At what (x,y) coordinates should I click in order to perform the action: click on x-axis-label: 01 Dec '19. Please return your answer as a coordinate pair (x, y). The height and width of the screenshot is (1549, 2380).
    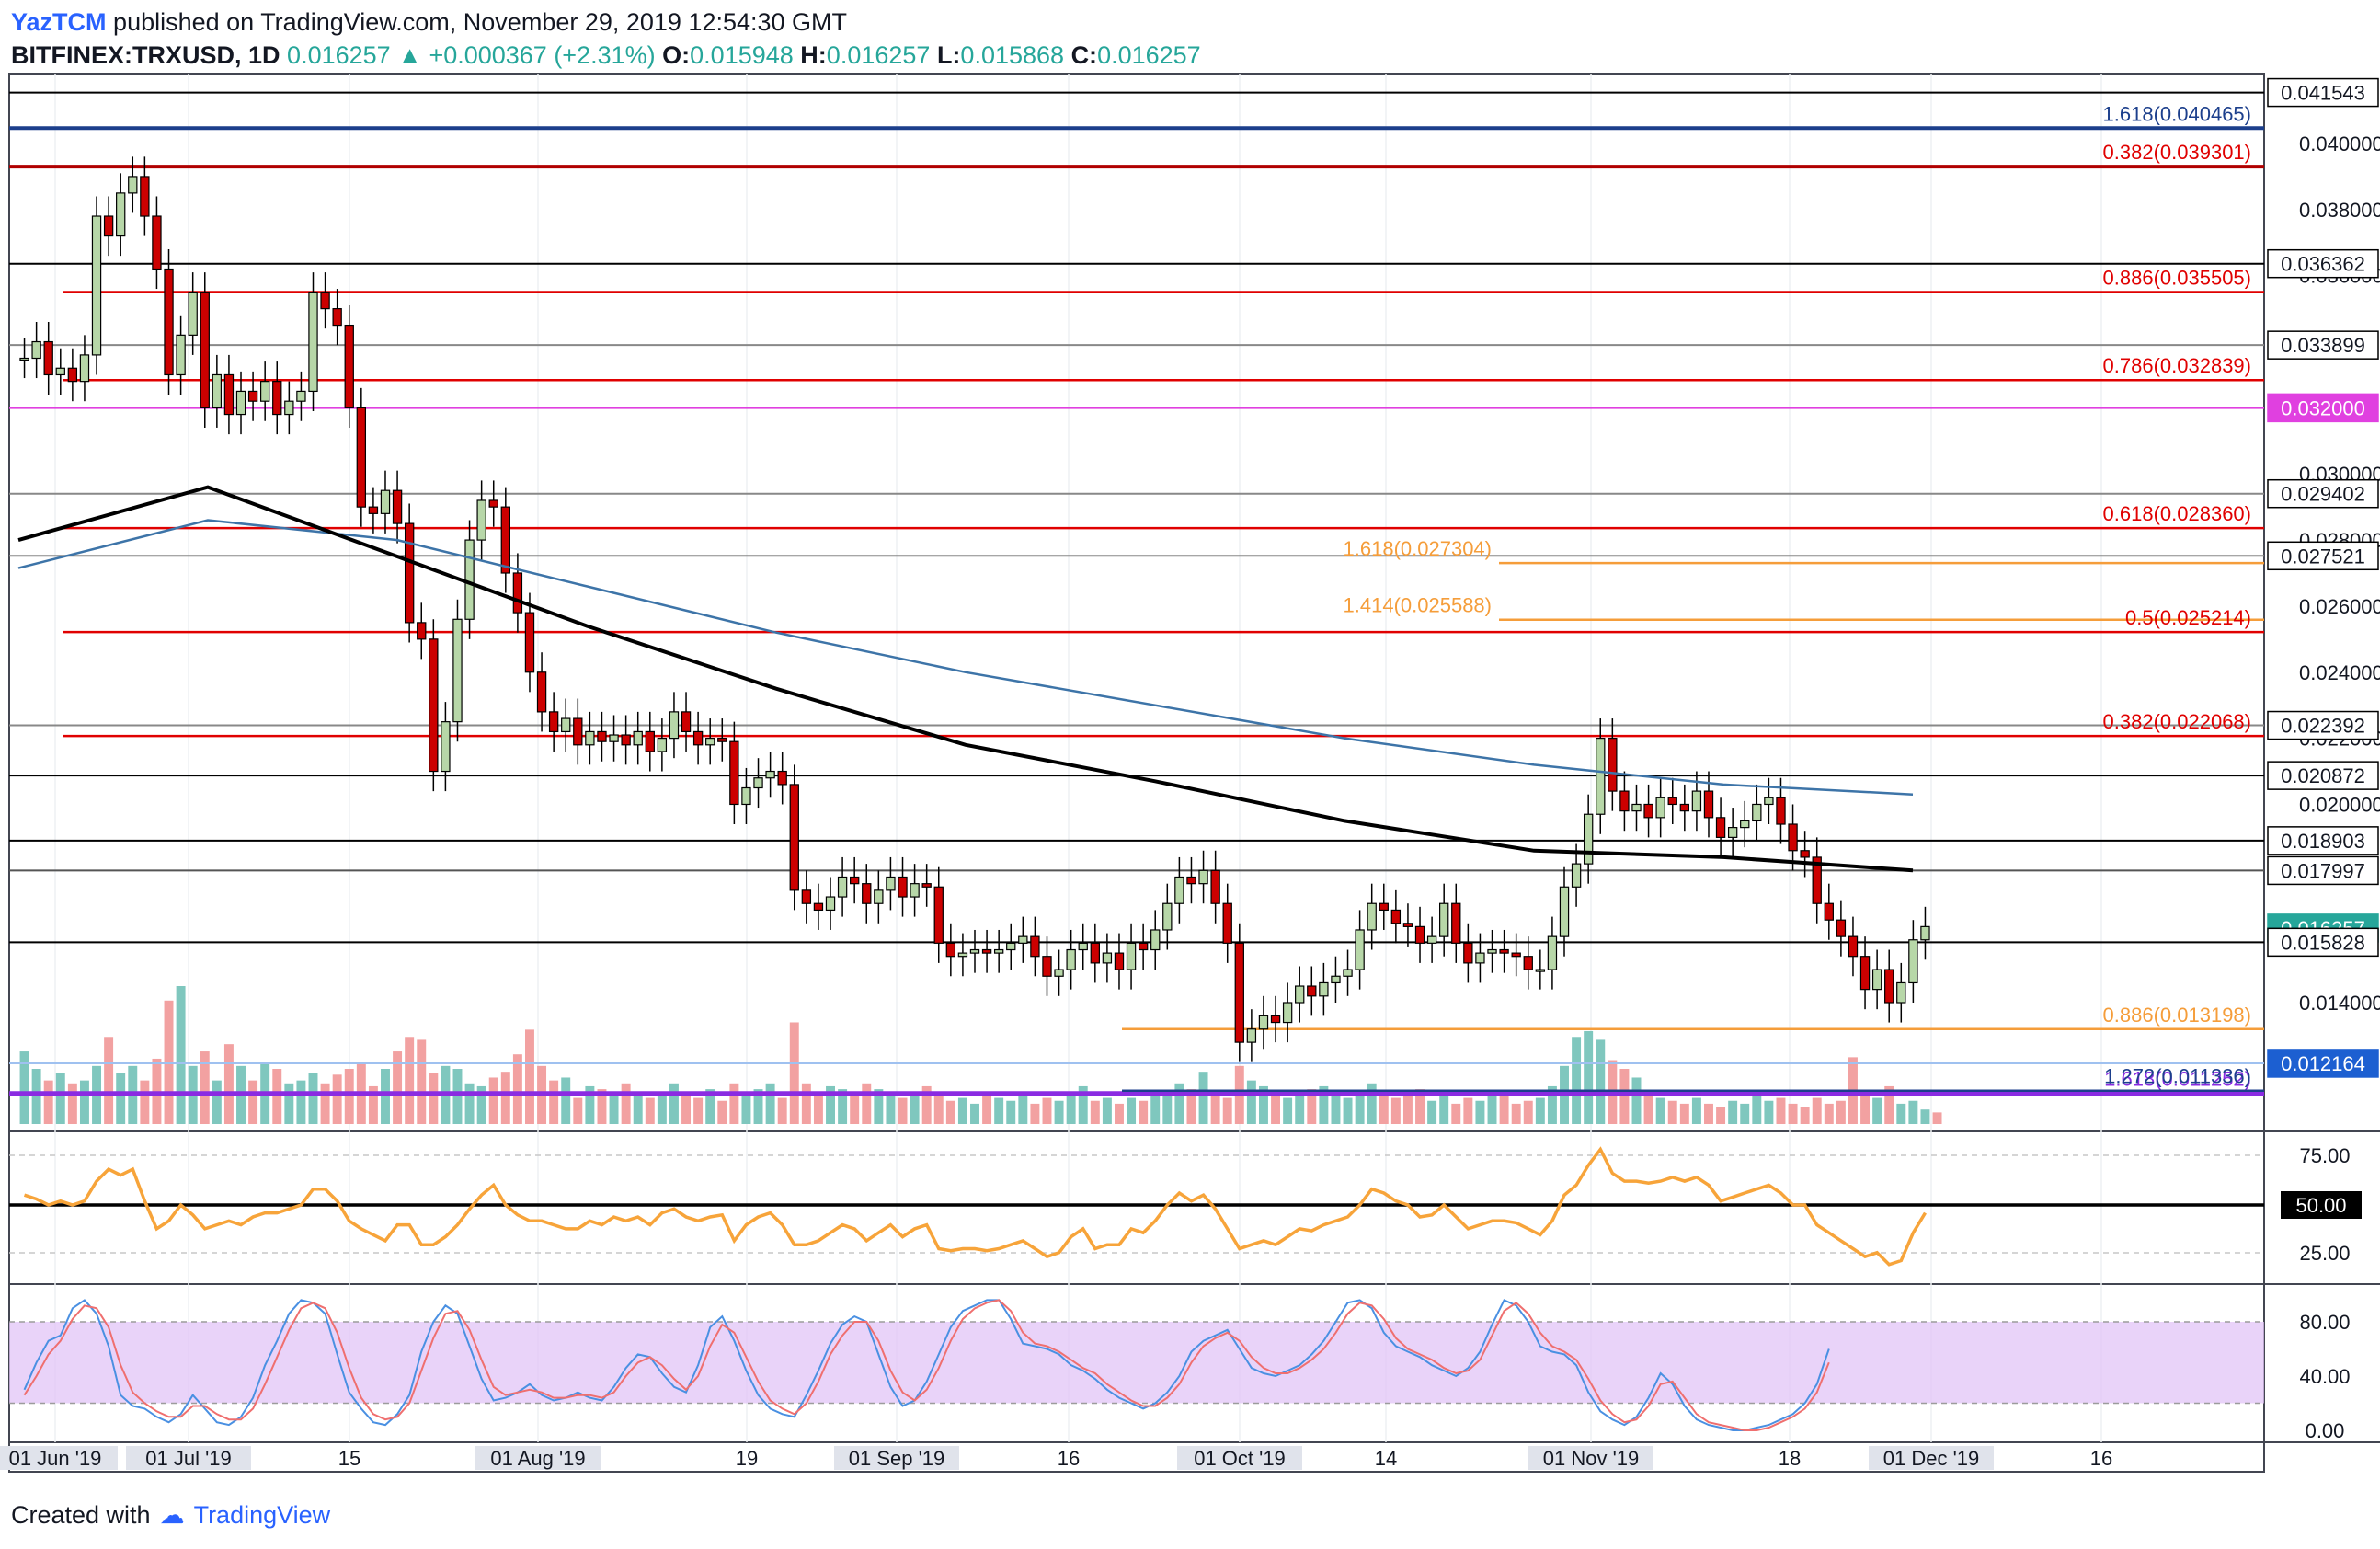
    Looking at the image, I should click on (1931, 1458).